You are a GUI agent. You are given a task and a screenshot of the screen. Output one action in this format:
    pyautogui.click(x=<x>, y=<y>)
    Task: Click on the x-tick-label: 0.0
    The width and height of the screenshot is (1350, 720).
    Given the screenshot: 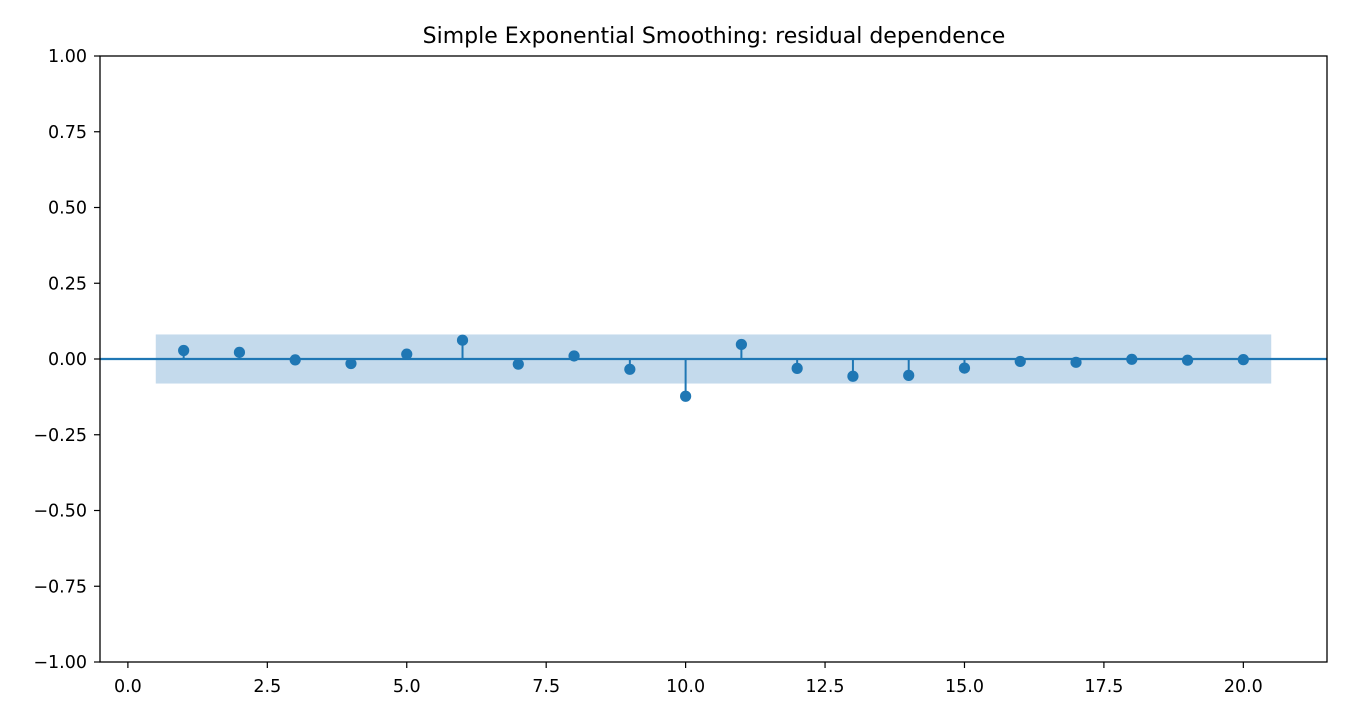 What is the action you would take?
    pyautogui.click(x=128, y=687)
    